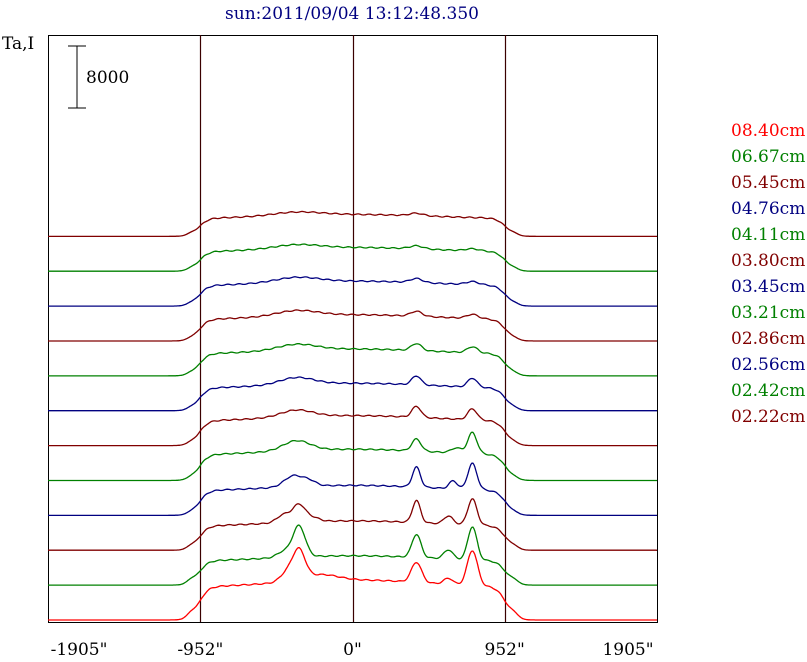 This screenshot has width=807, height=662. I want to click on series-line-04.76cm, so click(352, 489).